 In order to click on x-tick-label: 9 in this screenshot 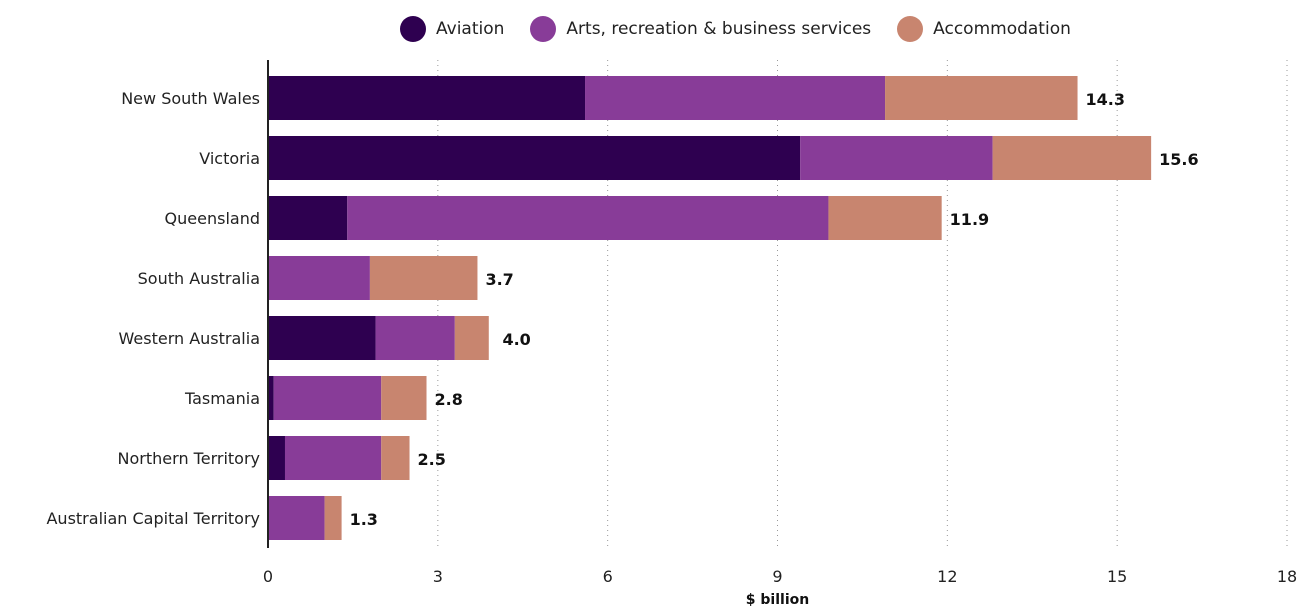, I will do `click(777, 576)`.